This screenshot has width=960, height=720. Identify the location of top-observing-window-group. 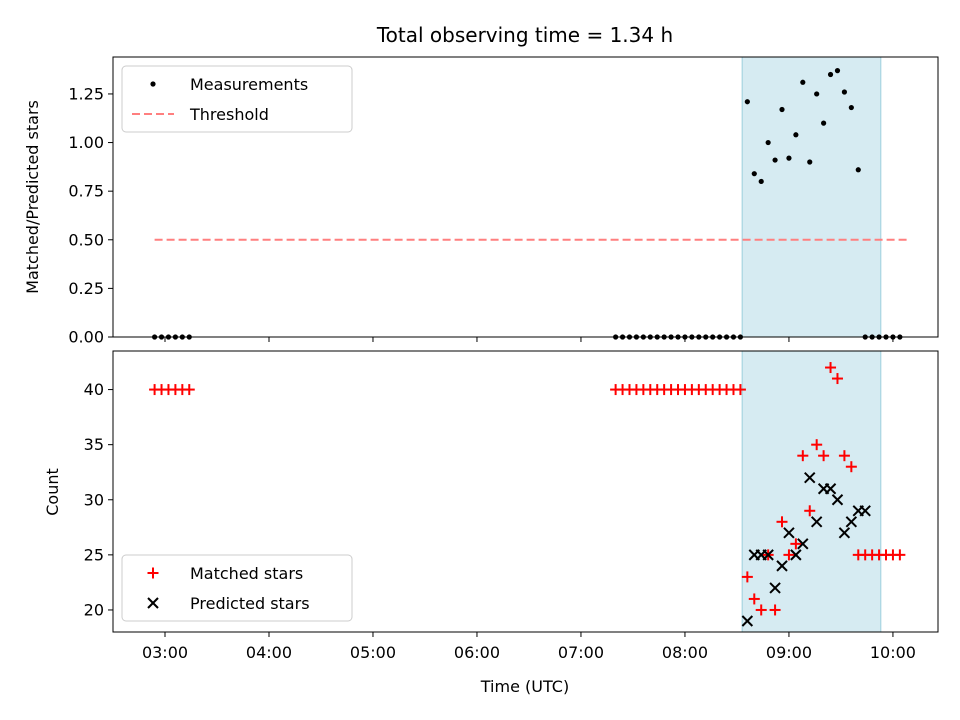
(811, 197).